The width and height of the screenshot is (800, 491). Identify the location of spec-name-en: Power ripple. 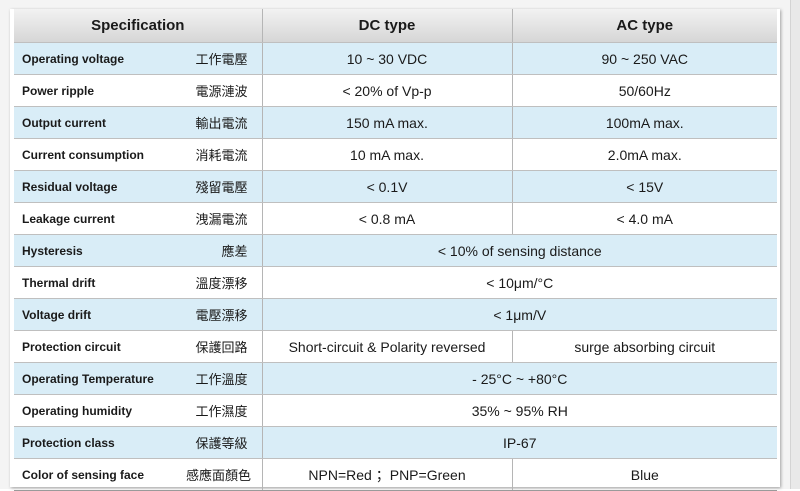
(100, 90).